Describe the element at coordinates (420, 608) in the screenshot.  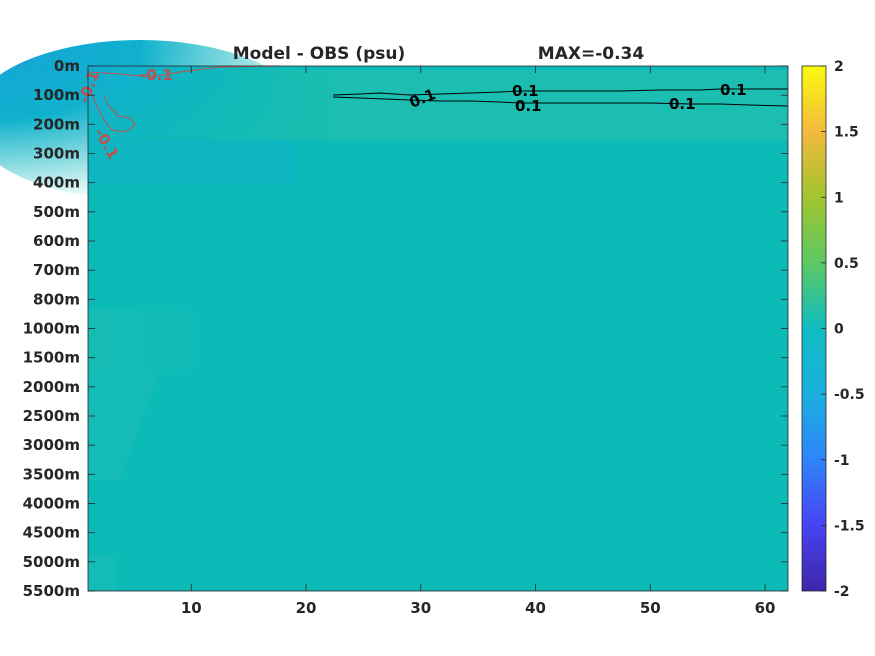
I see `x-tick-label: 30` at that location.